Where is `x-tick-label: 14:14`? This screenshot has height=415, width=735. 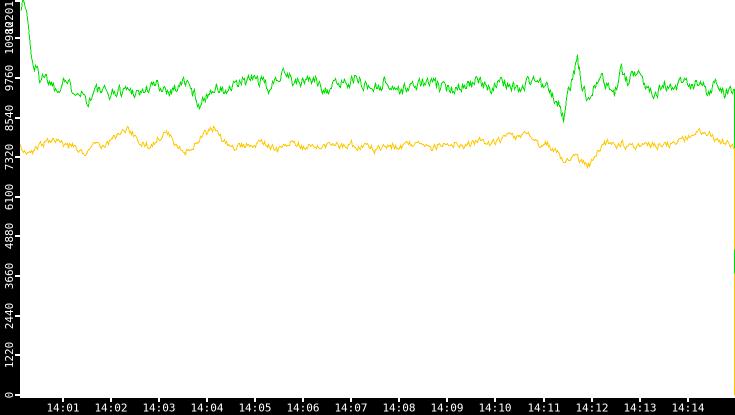
x-tick-label: 14:14 is located at coordinates (687, 408).